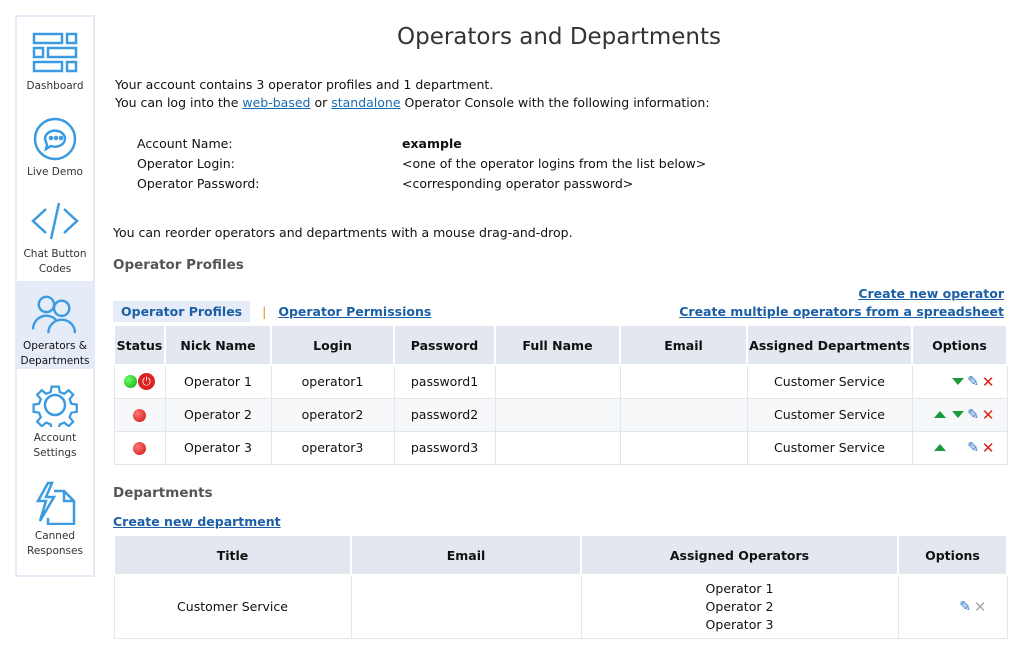 The image size is (1023, 652). What do you see at coordinates (332, 447) in the screenshot?
I see `login-cell: operator3` at bounding box center [332, 447].